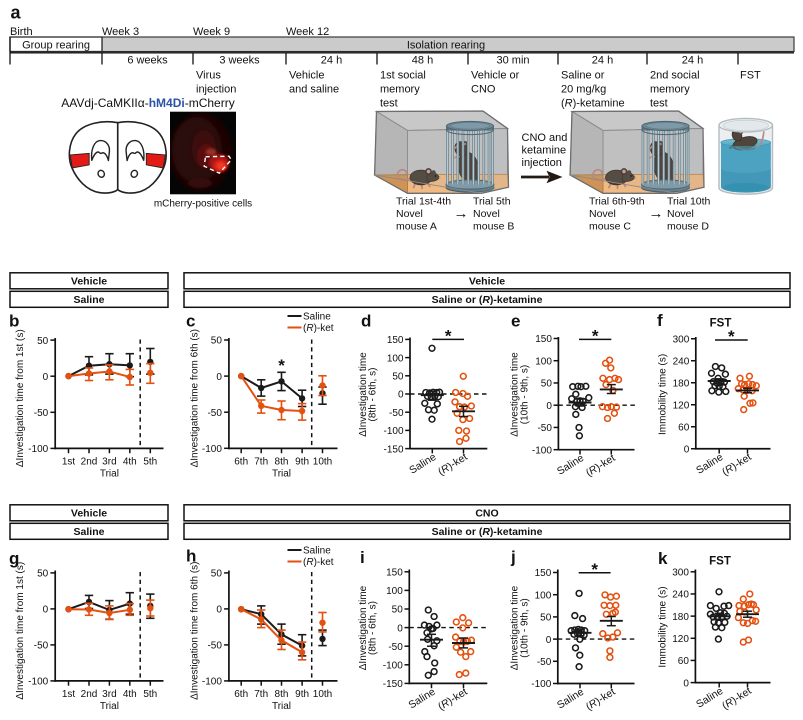 The image size is (803, 720). Describe the element at coordinates (542, 163) in the screenshot. I see `svg-text: injection` at that location.